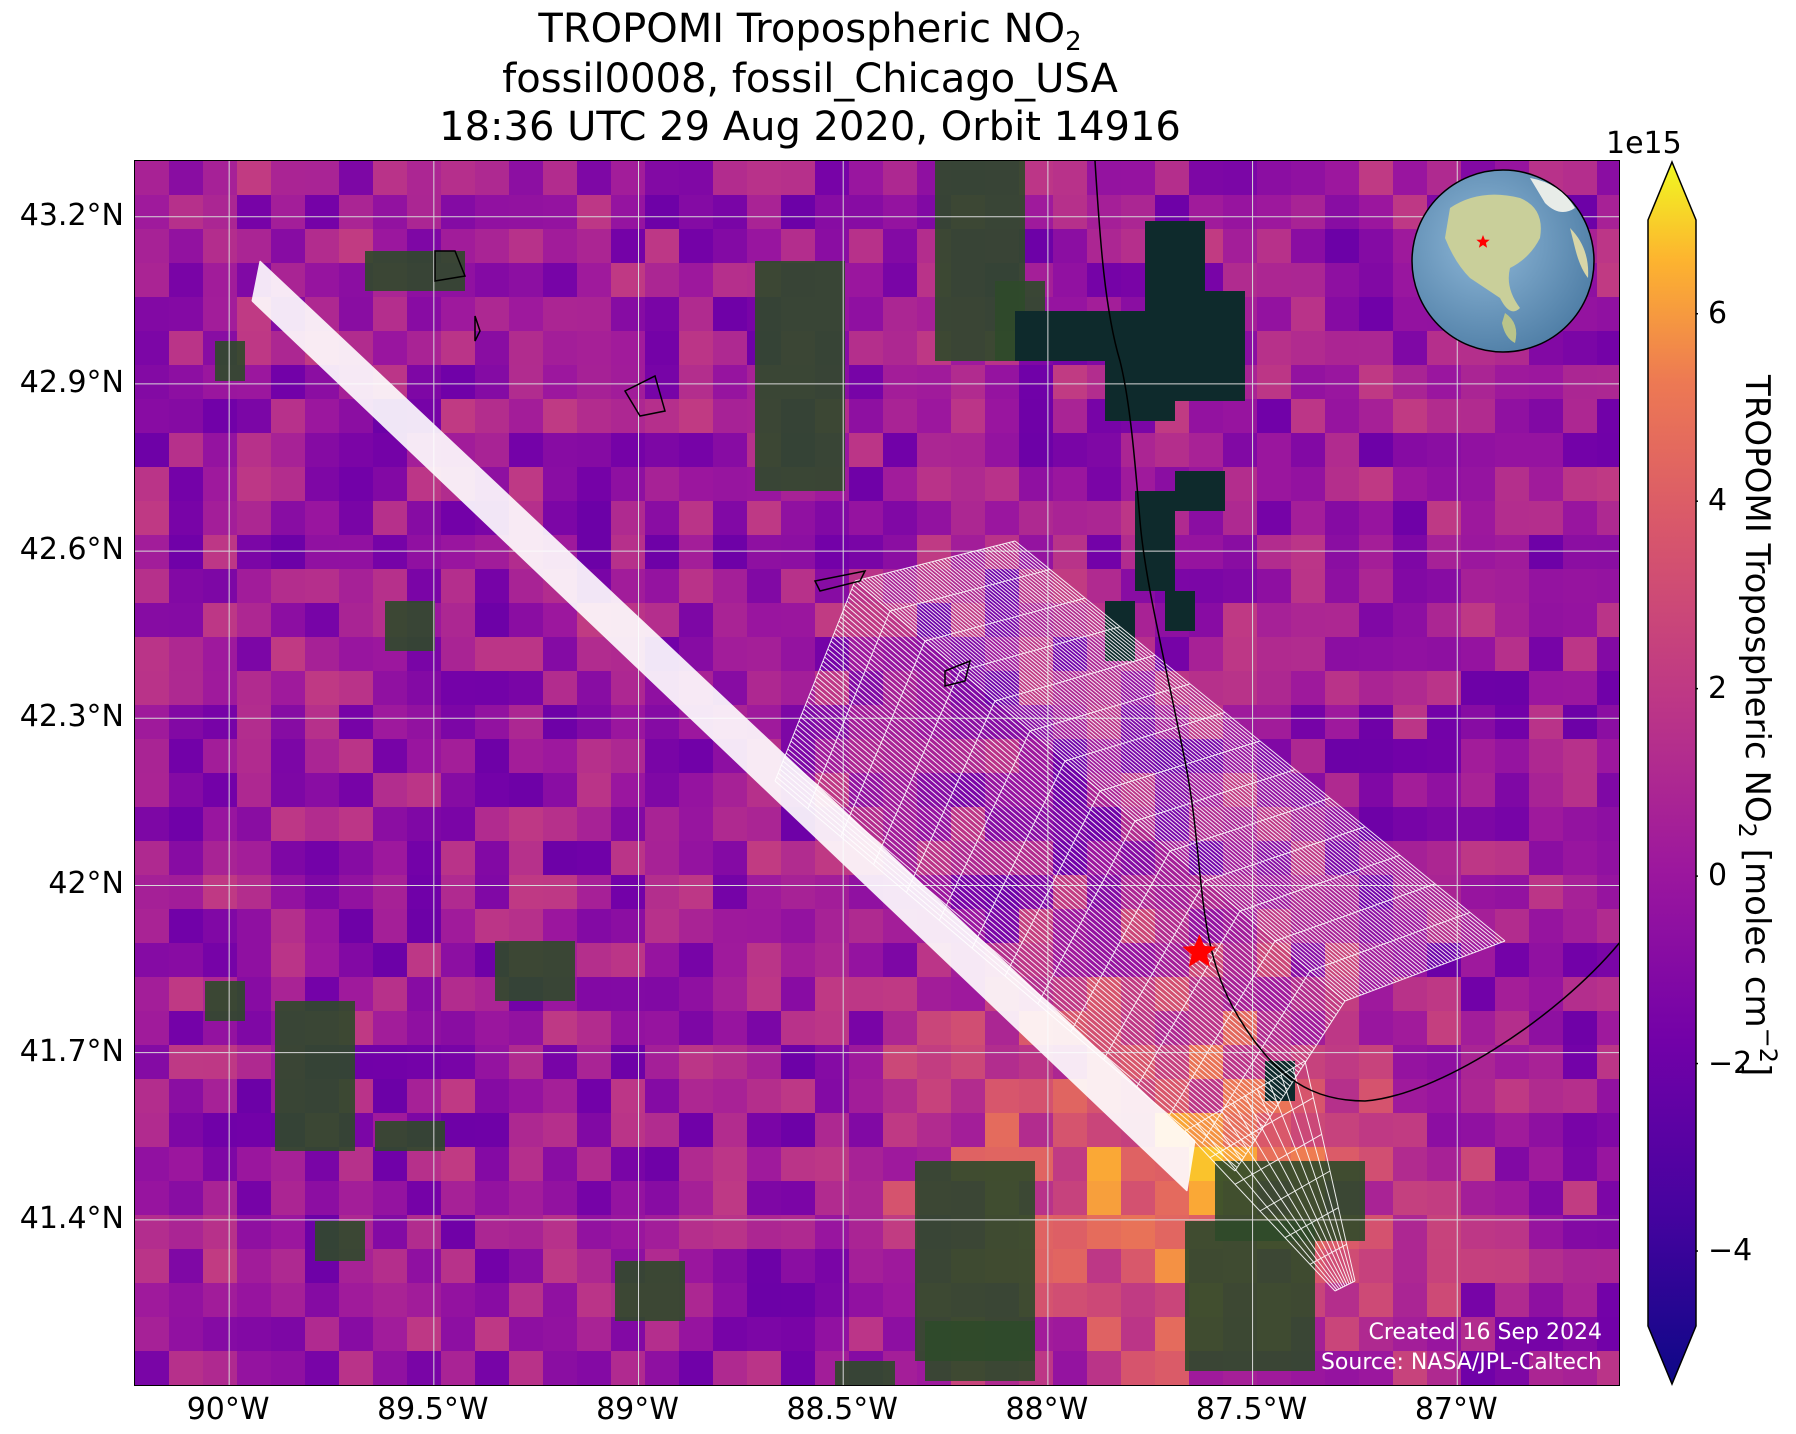 This screenshot has height=1434, width=1796. What do you see at coordinates (86, 884) in the screenshot?
I see `latitude-label: 42°N` at bounding box center [86, 884].